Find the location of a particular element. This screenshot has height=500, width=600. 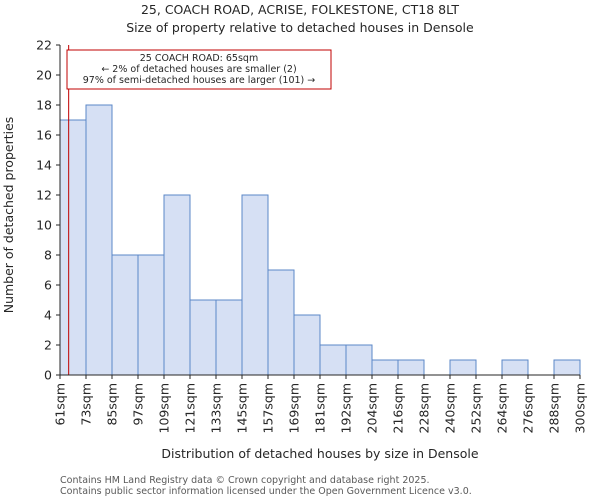

y-tick-label-10: 10 is located at coordinates (44, 225).